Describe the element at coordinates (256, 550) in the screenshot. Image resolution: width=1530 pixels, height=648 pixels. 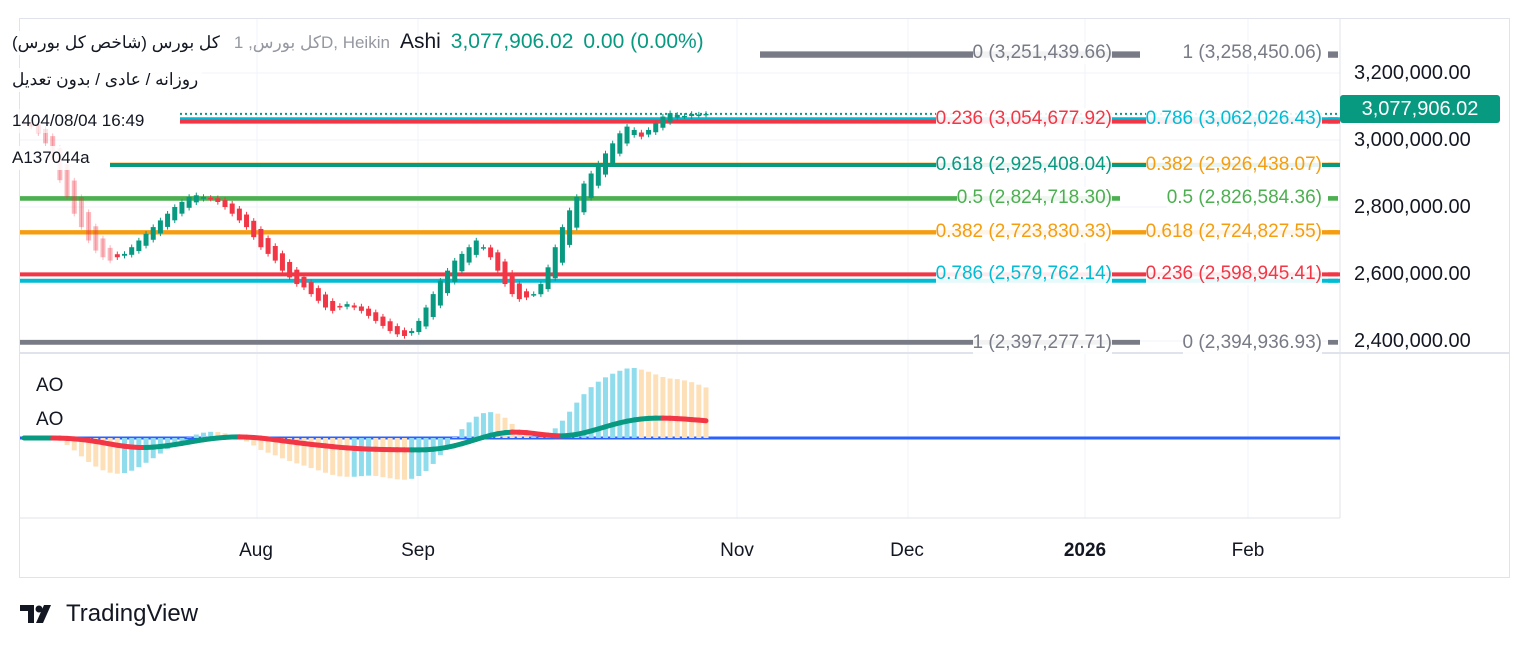
I see `time-tick: Aug` at that location.